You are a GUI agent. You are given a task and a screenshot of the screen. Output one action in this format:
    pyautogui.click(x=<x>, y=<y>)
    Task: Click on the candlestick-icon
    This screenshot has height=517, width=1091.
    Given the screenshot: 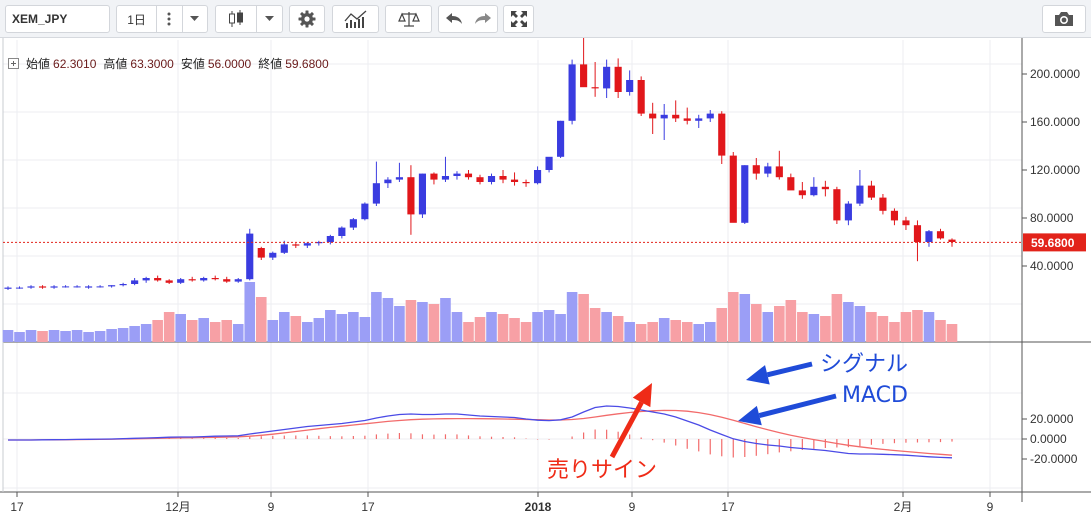 What is the action you would take?
    pyautogui.click(x=236, y=19)
    